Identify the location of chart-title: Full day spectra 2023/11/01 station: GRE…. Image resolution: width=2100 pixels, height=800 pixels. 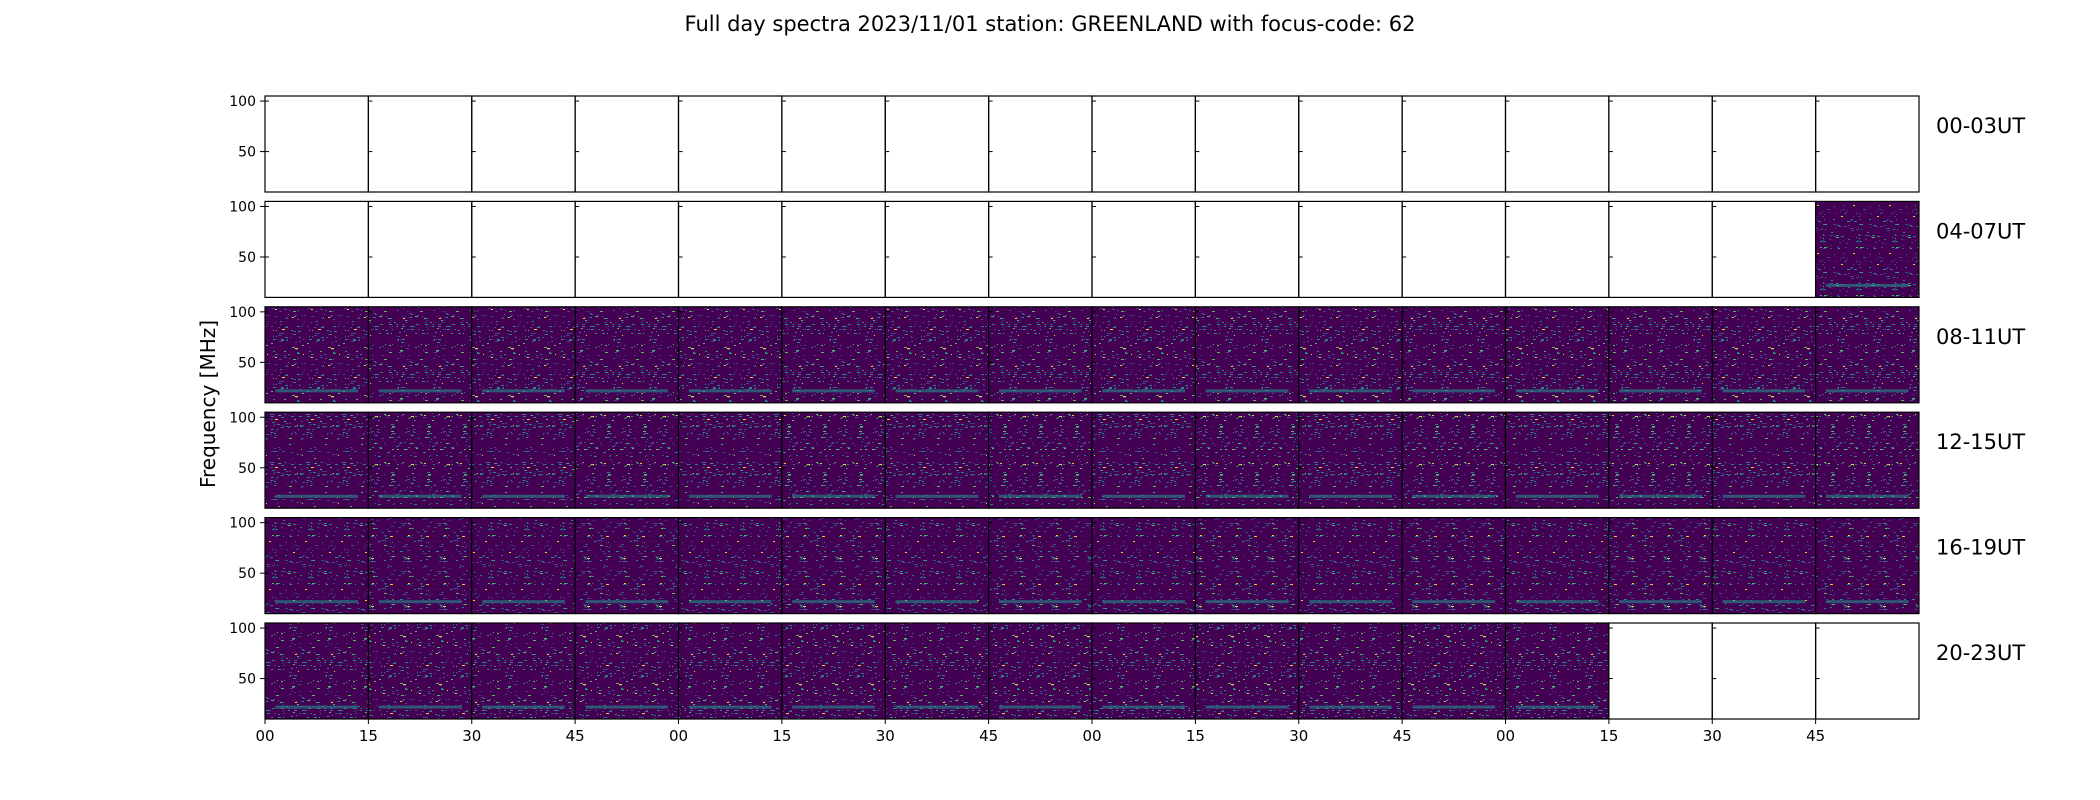
(1050, 24).